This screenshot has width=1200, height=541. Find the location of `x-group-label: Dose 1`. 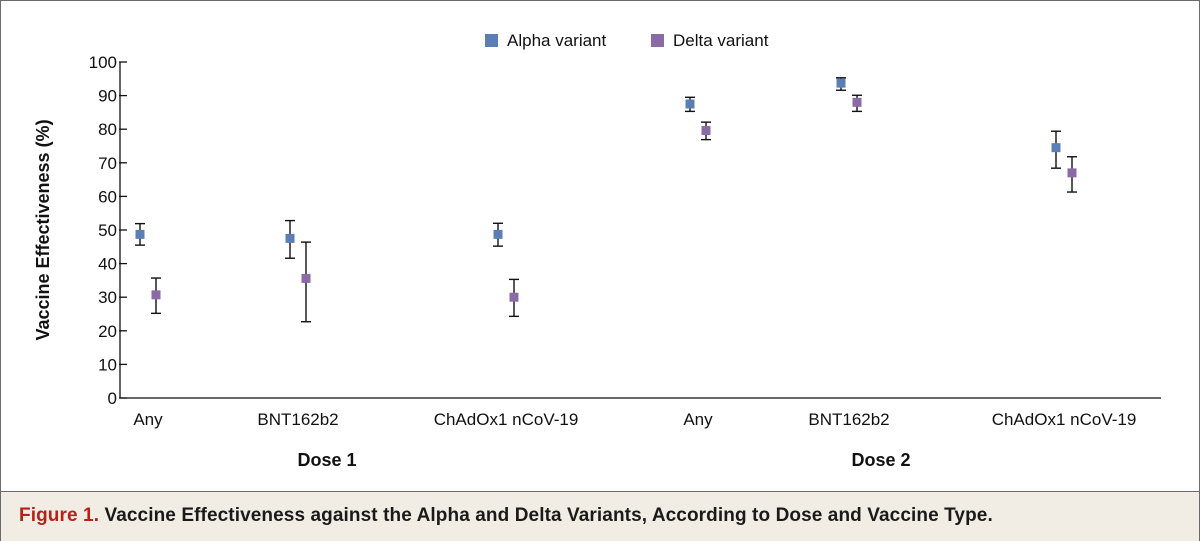

x-group-label: Dose 1 is located at coordinates (326, 460).